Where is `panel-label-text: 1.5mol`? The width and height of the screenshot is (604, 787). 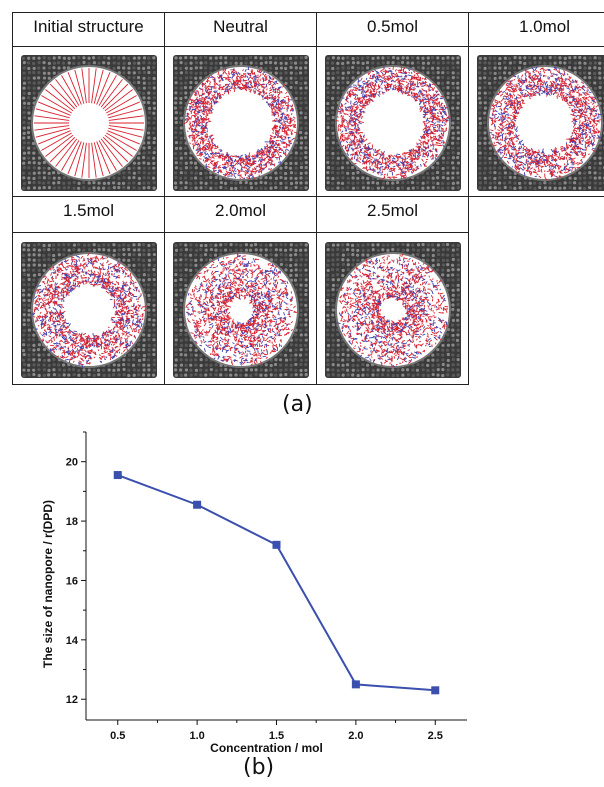
panel-label-text: 1.5mol is located at coordinates (88, 210).